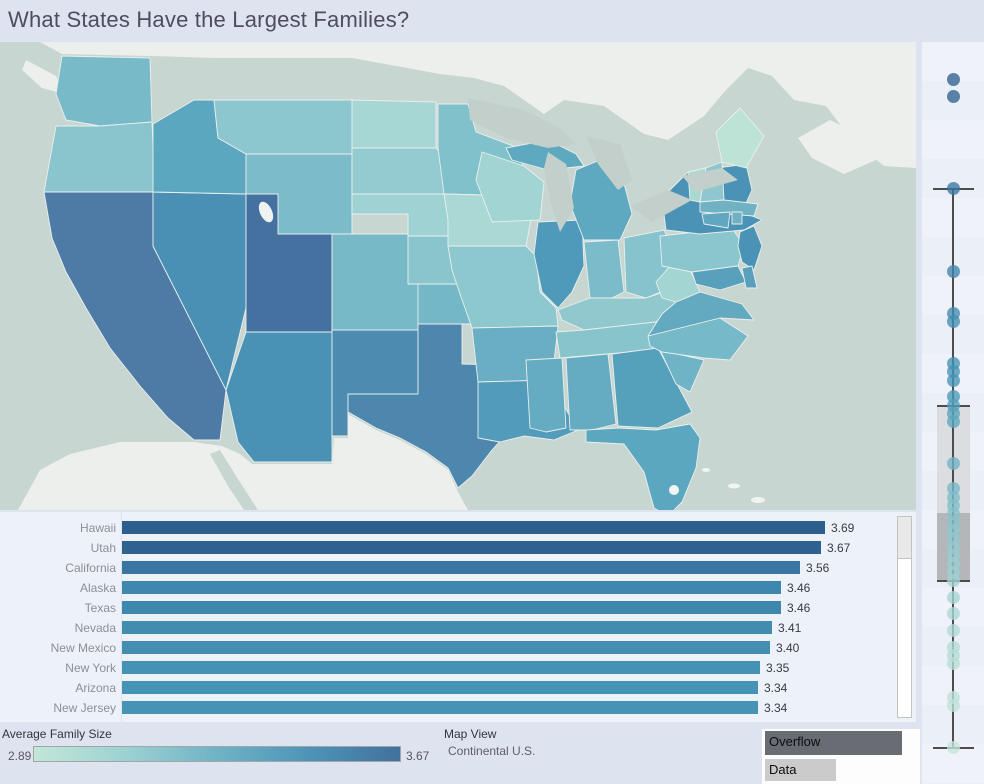 This screenshot has width=984, height=784. Describe the element at coordinates (103, 548) in the screenshot. I see `bar-category-label: Utah` at that location.